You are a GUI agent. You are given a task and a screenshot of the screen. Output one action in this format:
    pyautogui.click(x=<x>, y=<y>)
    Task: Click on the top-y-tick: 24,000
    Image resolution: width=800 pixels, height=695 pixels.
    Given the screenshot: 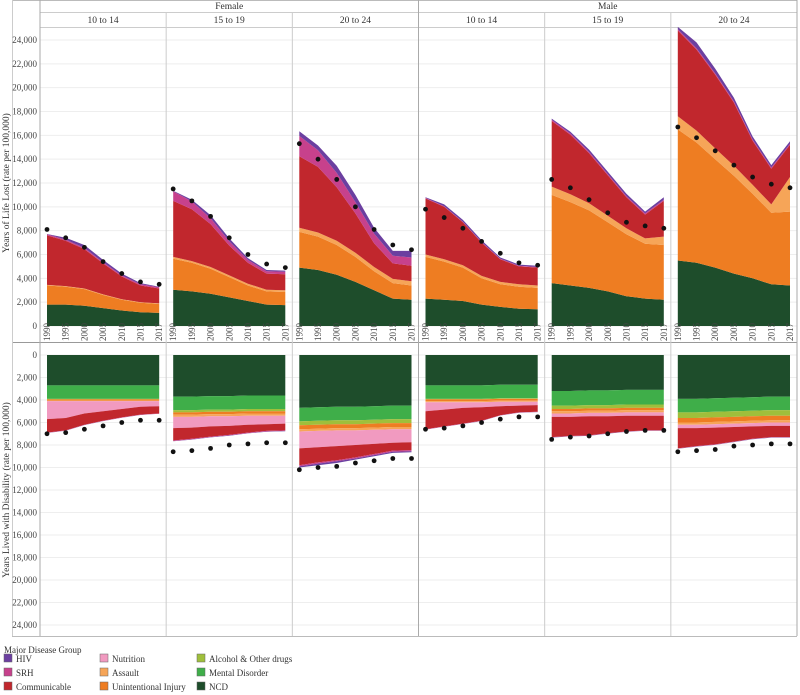 What is the action you would take?
    pyautogui.click(x=24, y=40)
    